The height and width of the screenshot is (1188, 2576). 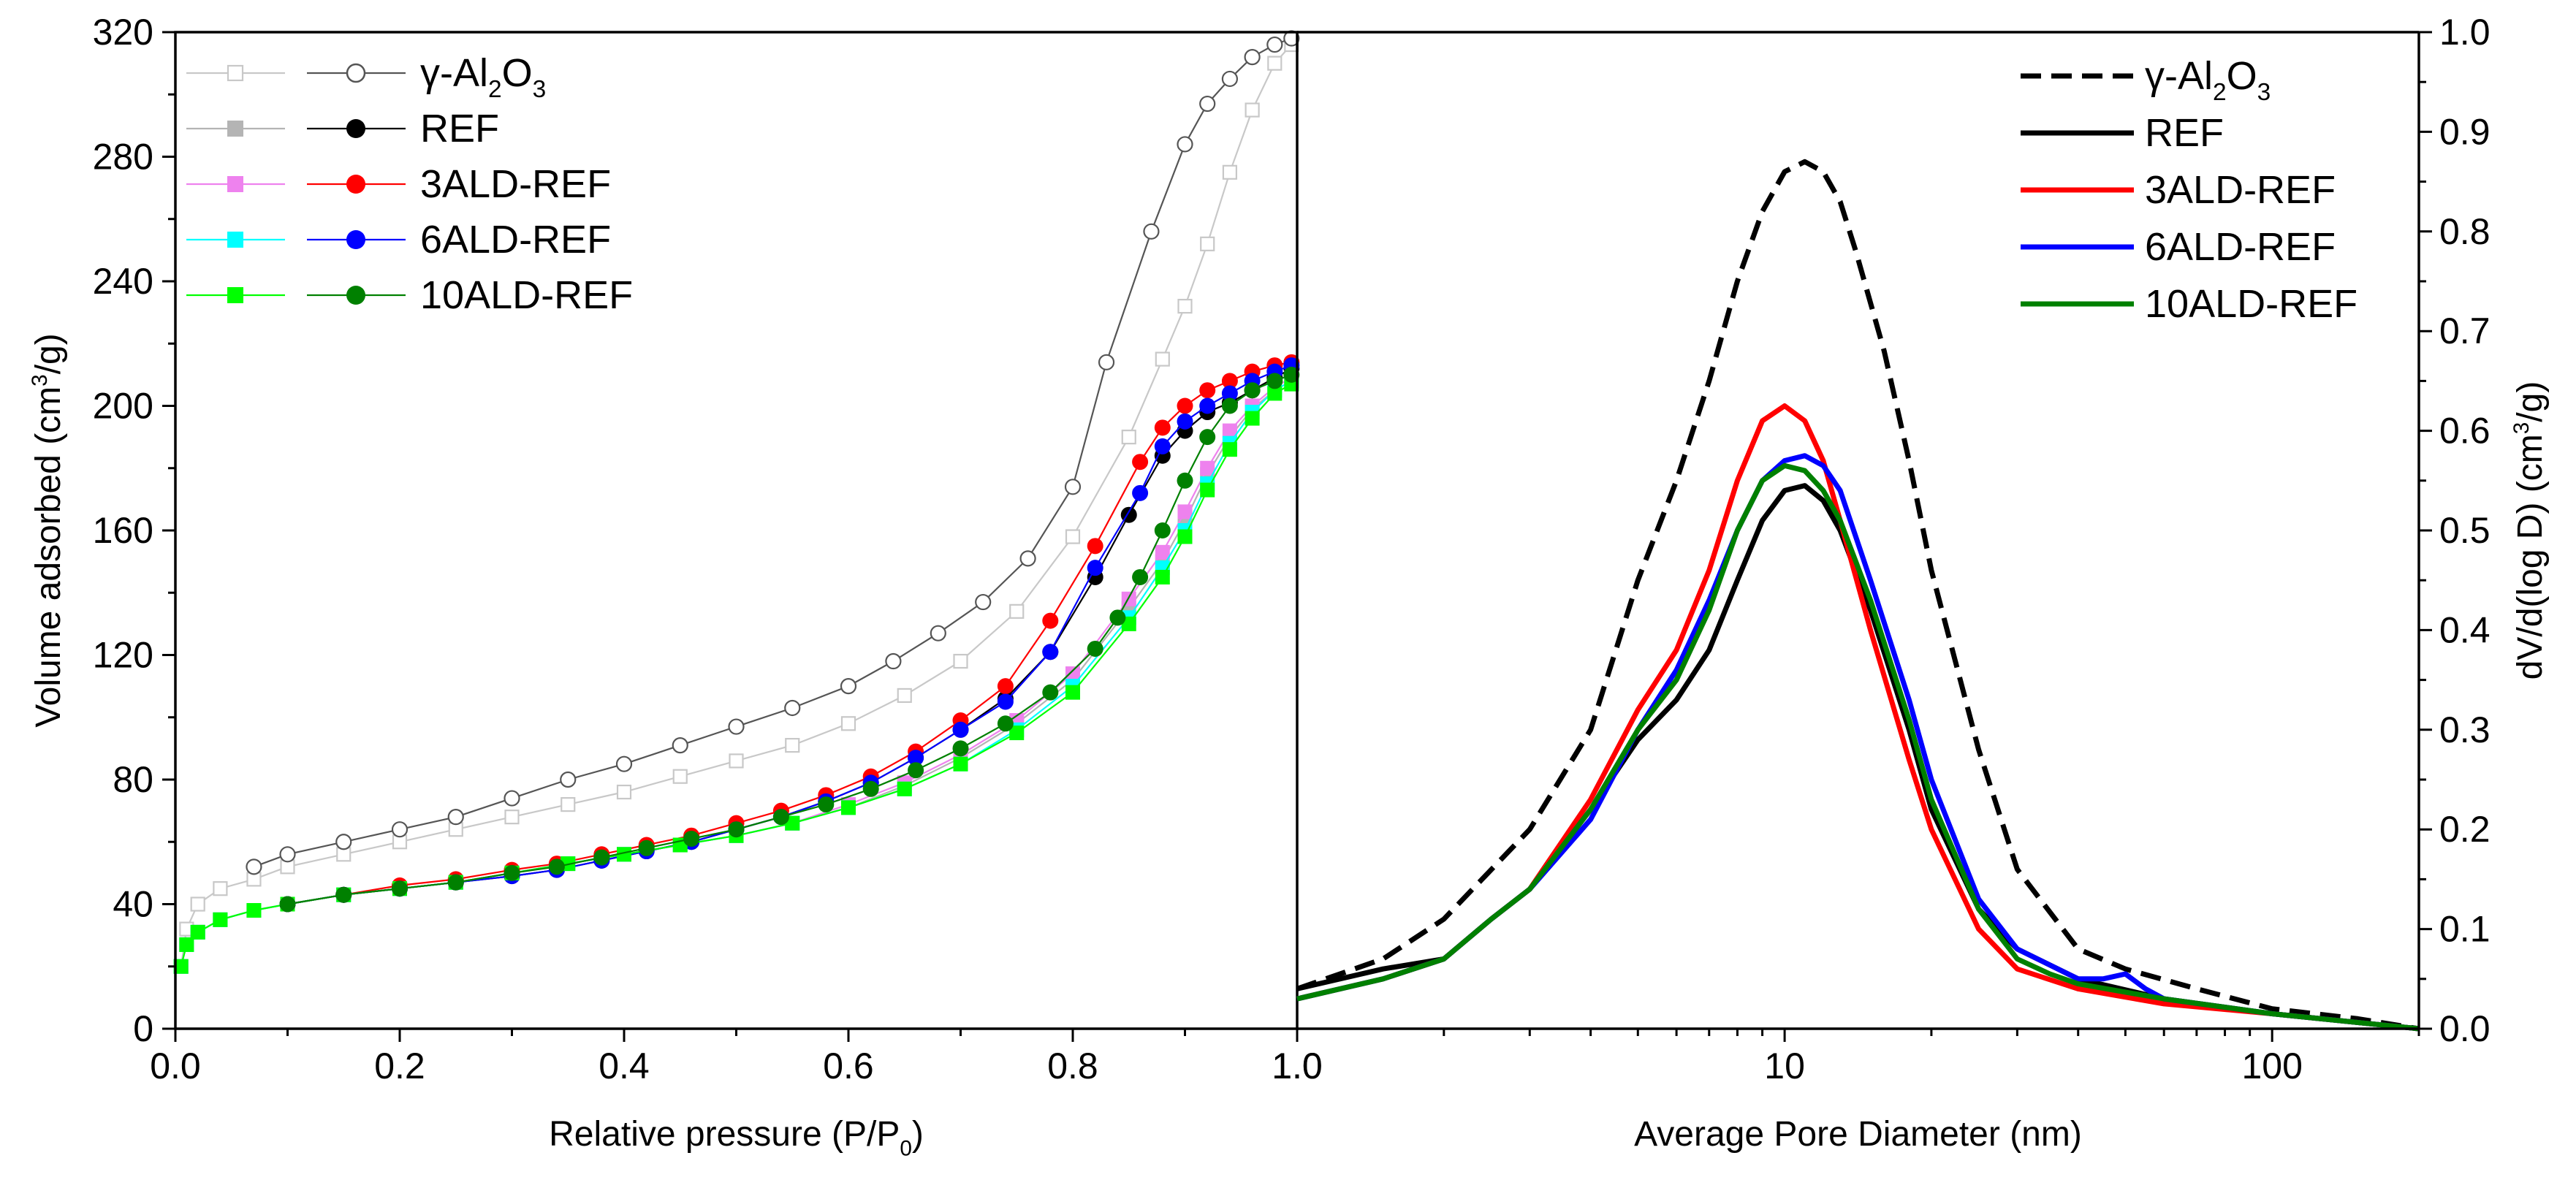 I want to click on legend-label: 3ALD-REF, so click(x=515, y=184).